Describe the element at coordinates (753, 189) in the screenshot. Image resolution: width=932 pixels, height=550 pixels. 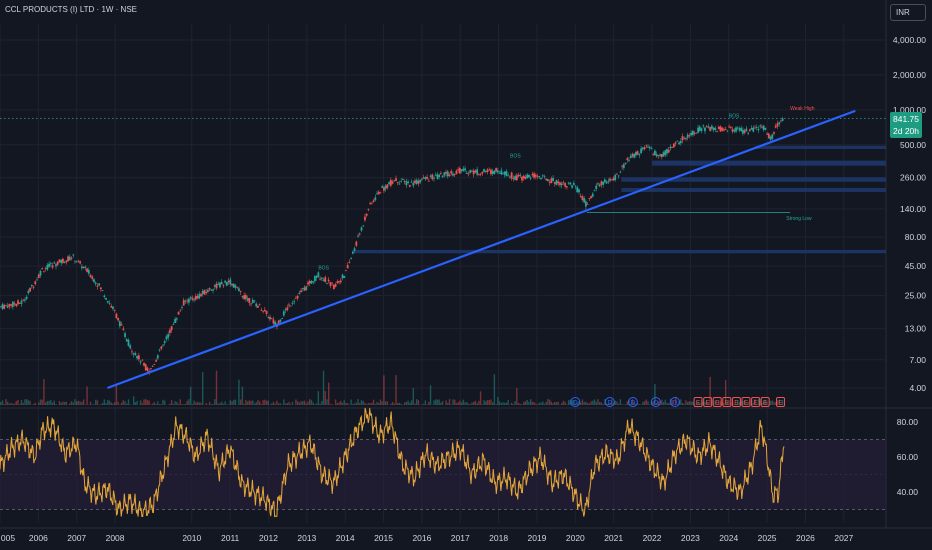
I see `demand-zone` at that location.